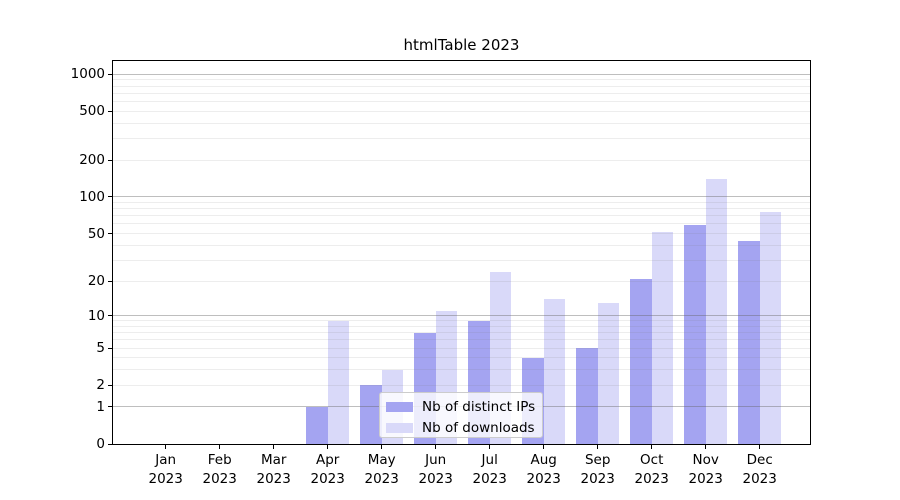 Image resolution: width=900 pixels, height=500 pixels. What do you see at coordinates (651, 469) in the screenshot?
I see `x-tick-label-oct: Oct 2023` at bounding box center [651, 469].